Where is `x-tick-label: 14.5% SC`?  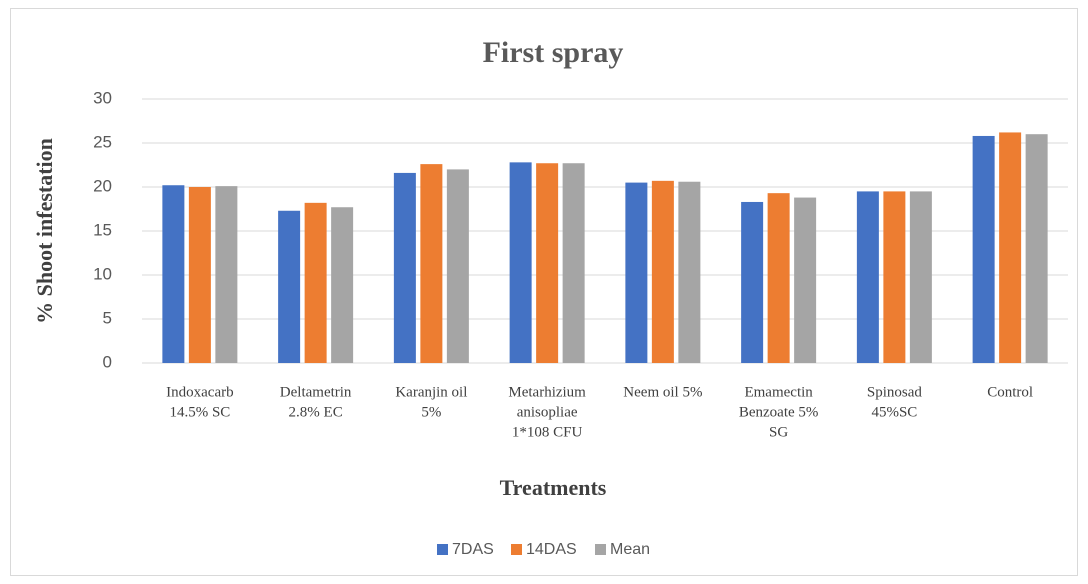 x-tick-label: 14.5% SC is located at coordinates (199, 412).